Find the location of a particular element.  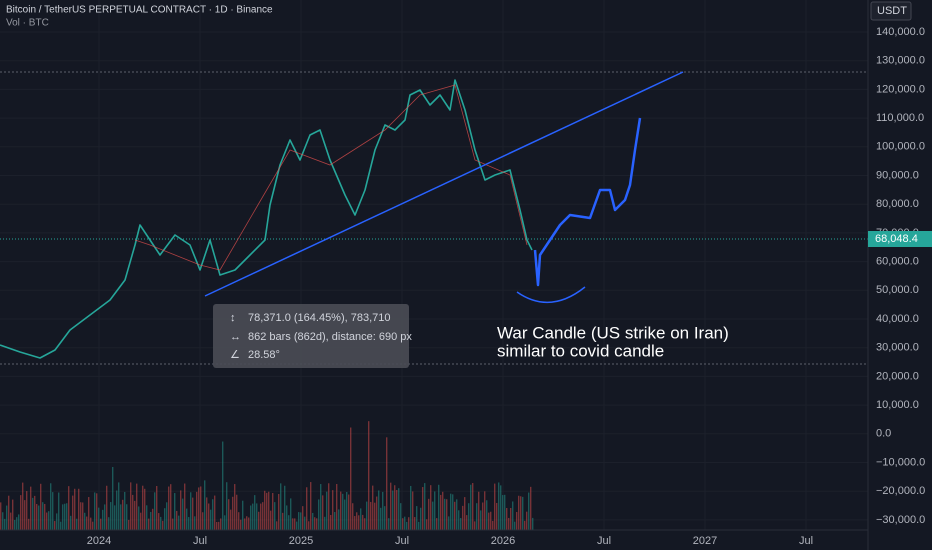

currency-button is located at coordinates (891, 11).